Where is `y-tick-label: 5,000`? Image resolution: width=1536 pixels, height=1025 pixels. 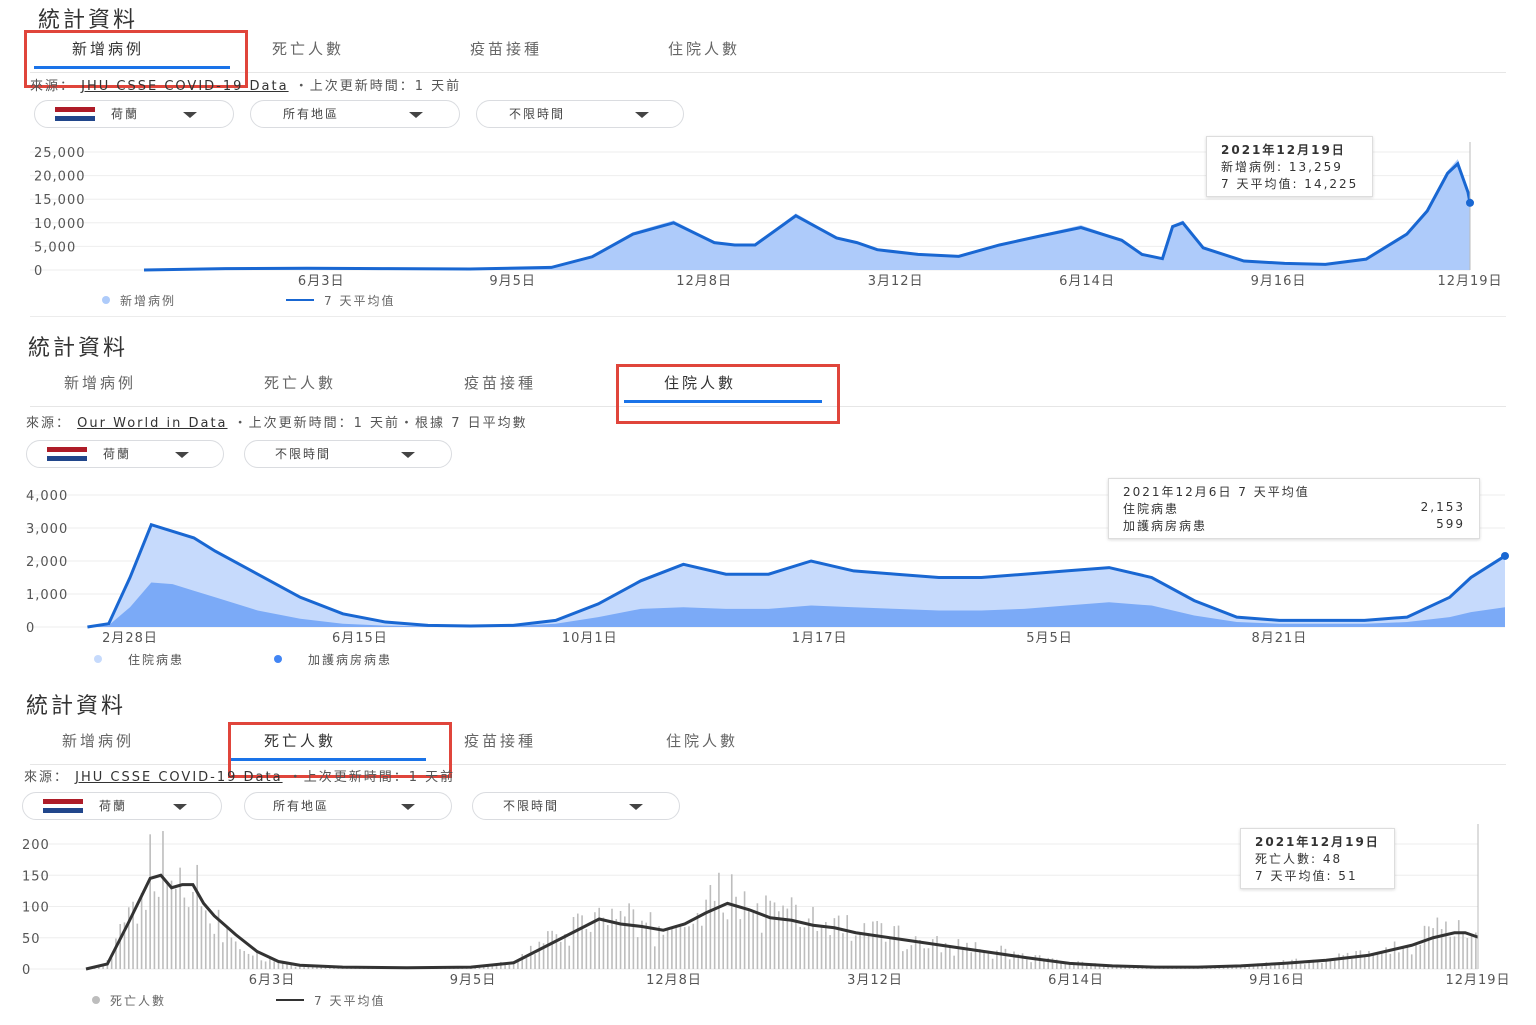 y-tick-label: 5,000 is located at coordinates (55, 247).